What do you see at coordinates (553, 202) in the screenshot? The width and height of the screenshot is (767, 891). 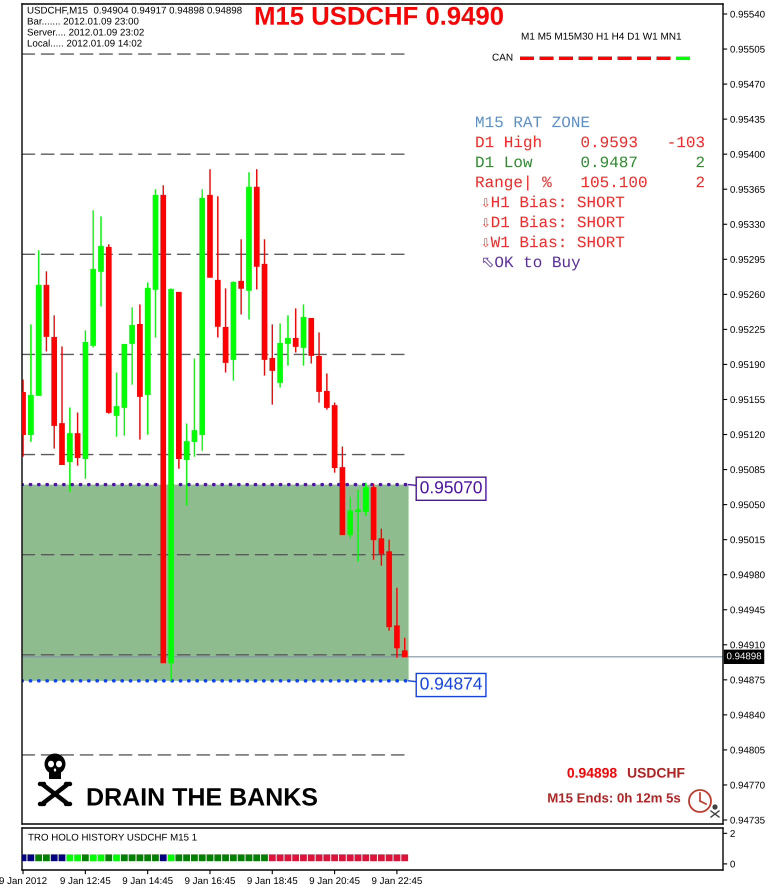 I see `annotation: ⇩H1 Bias: SHORT` at bounding box center [553, 202].